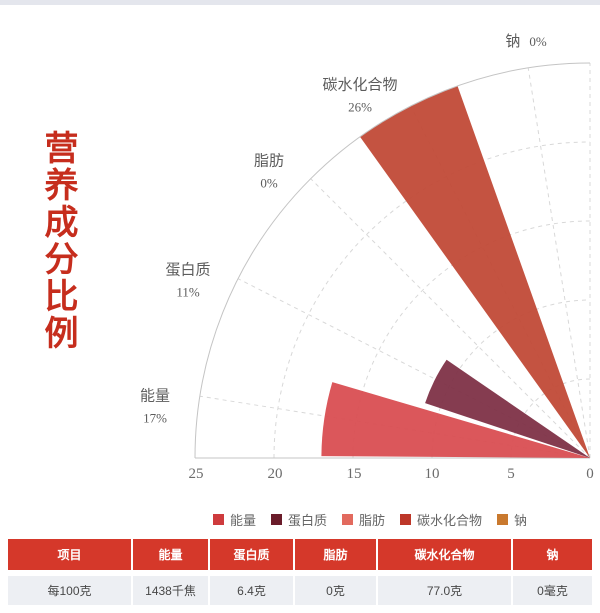 This screenshot has height=613, width=600. Describe the element at coordinates (251, 554) in the screenshot. I see `header-cell-protein: 蛋白质` at that location.